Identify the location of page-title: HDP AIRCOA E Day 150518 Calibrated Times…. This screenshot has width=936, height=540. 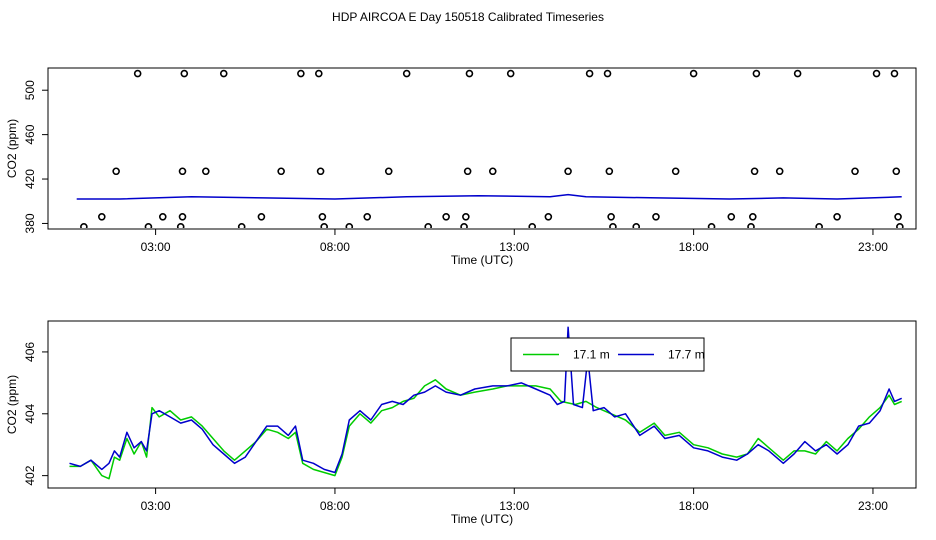
(468, 17).